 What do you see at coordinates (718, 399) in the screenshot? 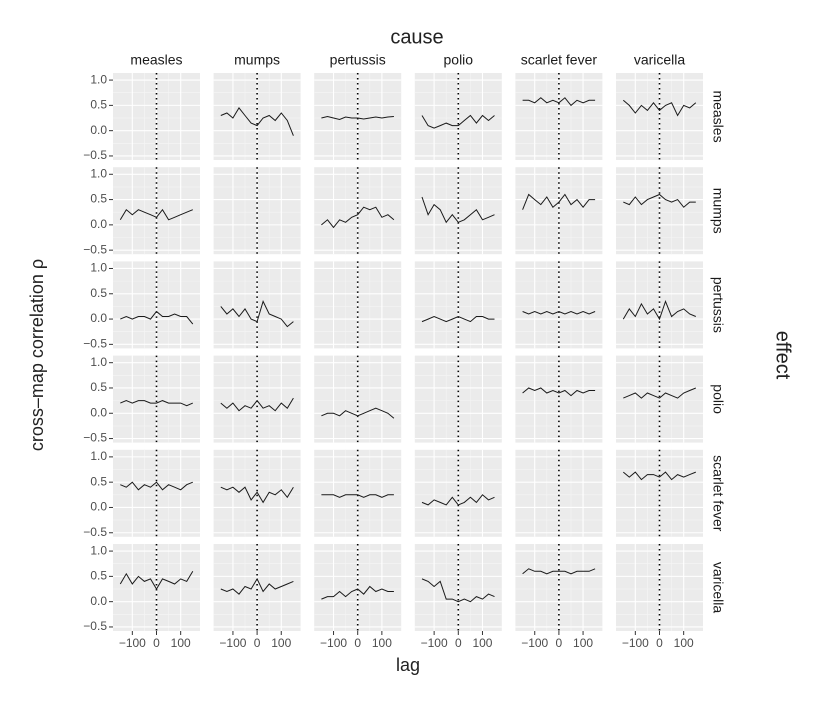
I see `row-strip-label: polio` at bounding box center [718, 399].